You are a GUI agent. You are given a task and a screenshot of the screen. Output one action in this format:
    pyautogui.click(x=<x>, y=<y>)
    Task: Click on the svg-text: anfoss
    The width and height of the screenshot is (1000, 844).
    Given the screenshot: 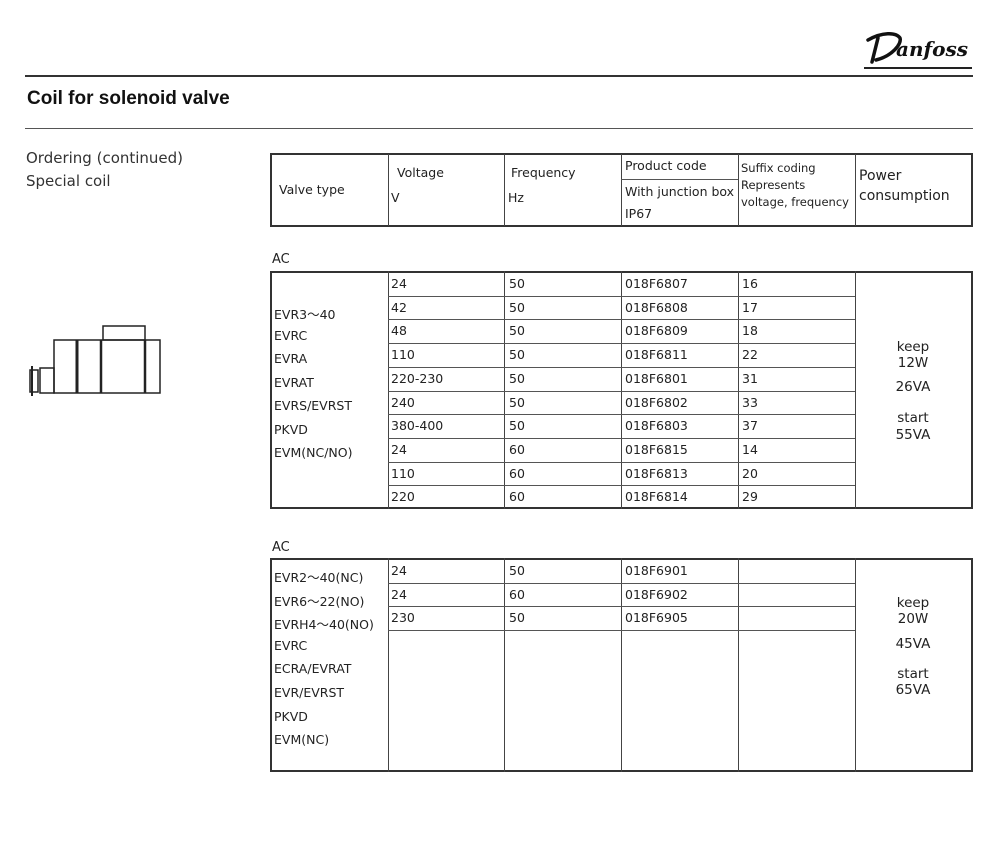 What is the action you would take?
    pyautogui.click(x=932, y=49)
    